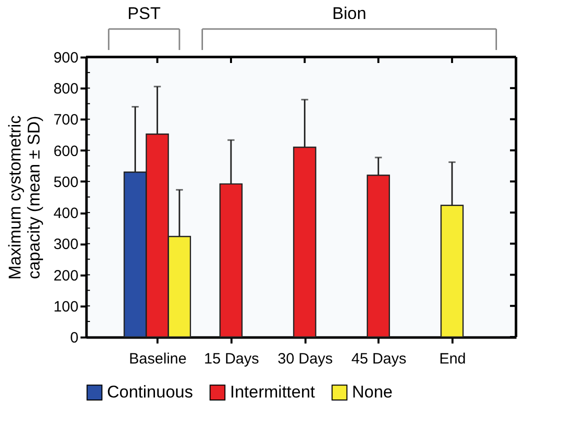  I want to click on y-tick-label: 600, so click(65, 151).